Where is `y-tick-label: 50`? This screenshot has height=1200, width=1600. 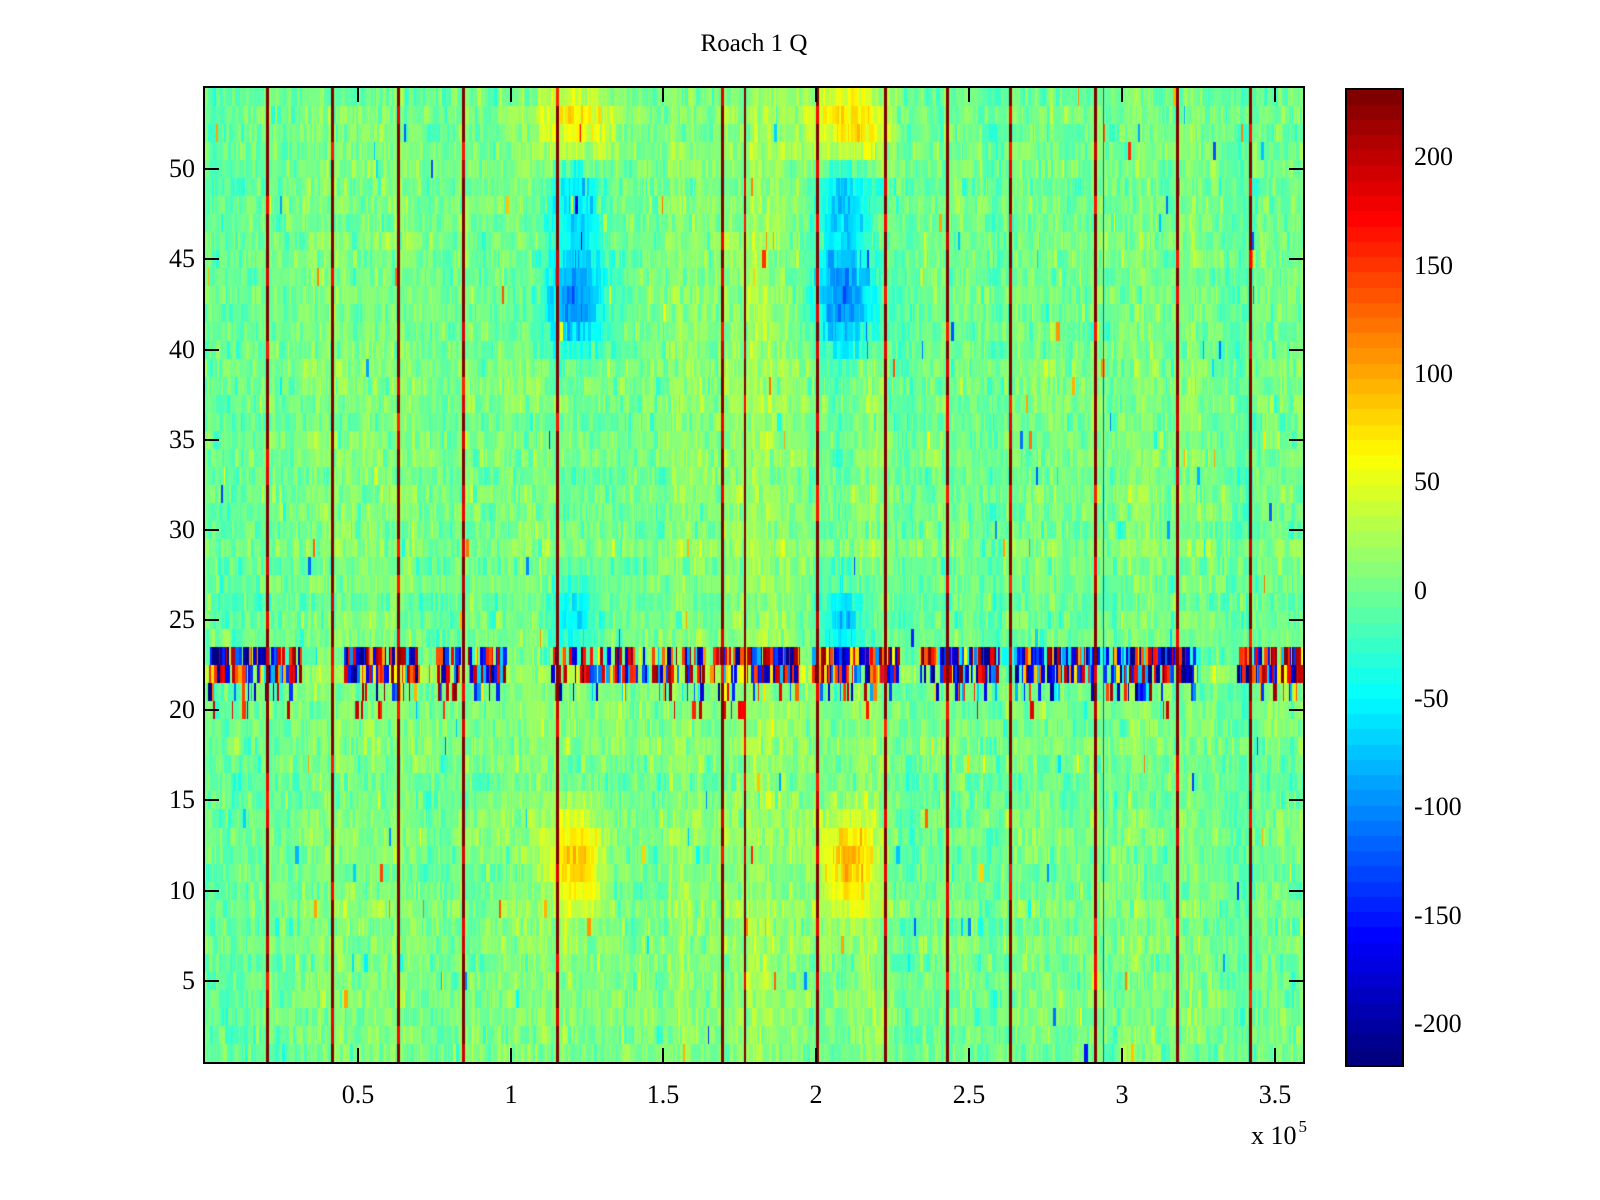 y-tick-label: 50 is located at coordinates (182, 168).